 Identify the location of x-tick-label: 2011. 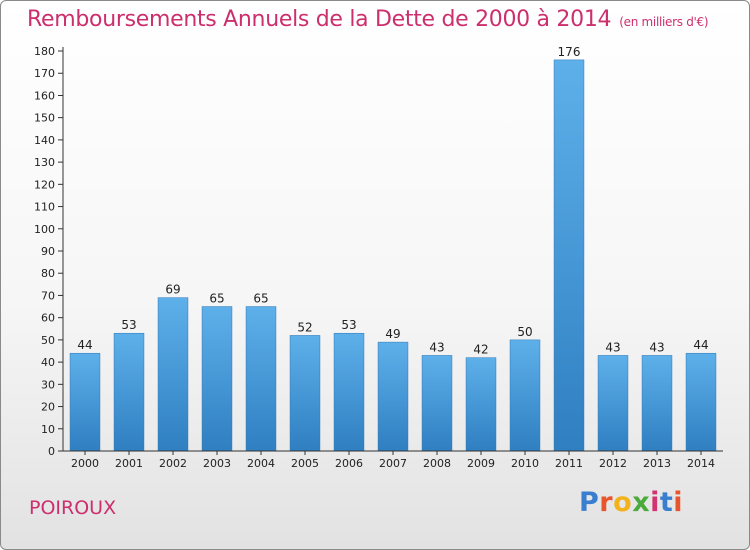
(569, 463).